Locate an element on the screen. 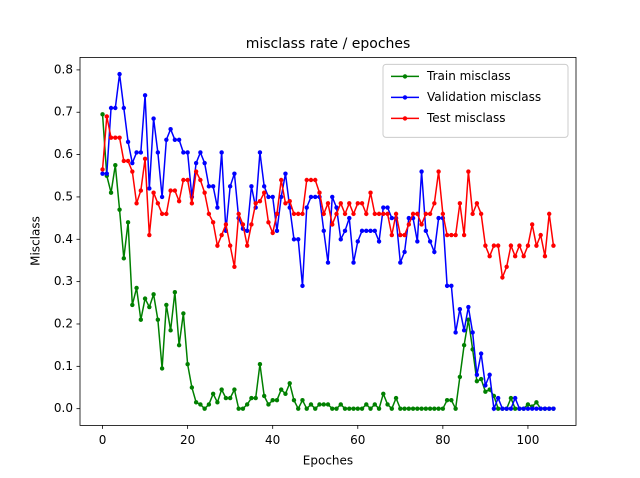  legend-label: Train misclass is located at coordinates (468, 76).